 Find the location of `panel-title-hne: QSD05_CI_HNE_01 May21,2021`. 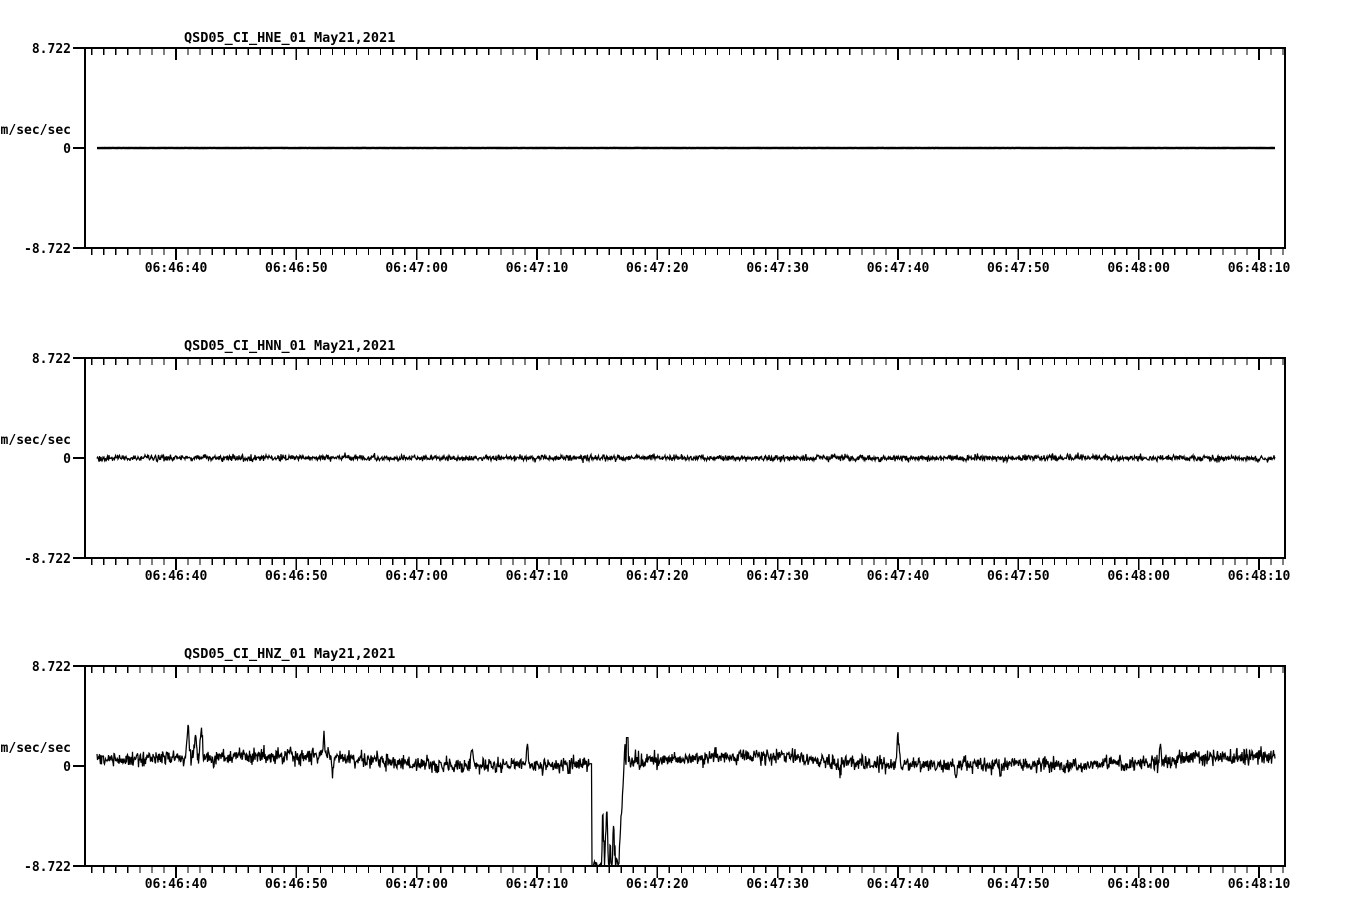

panel-title-hne: QSD05_CI_HNE_01 May21,2021 is located at coordinates (289, 38).